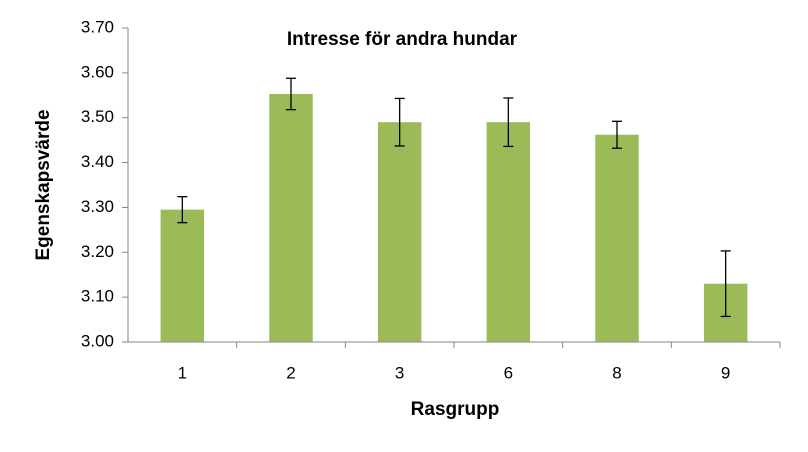 This screenshot has height=452, width=808. I want to click on chart-title: Intresse för andra hundar, so click(402, 39).